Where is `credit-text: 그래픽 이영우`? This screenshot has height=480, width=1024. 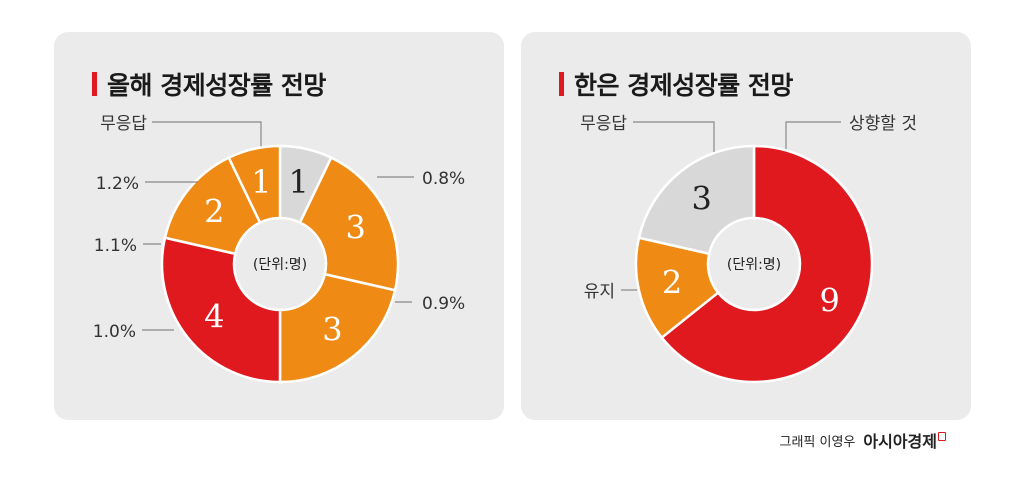 credit-text: 그래픽 이영우 is located at coordinates (817, 442).